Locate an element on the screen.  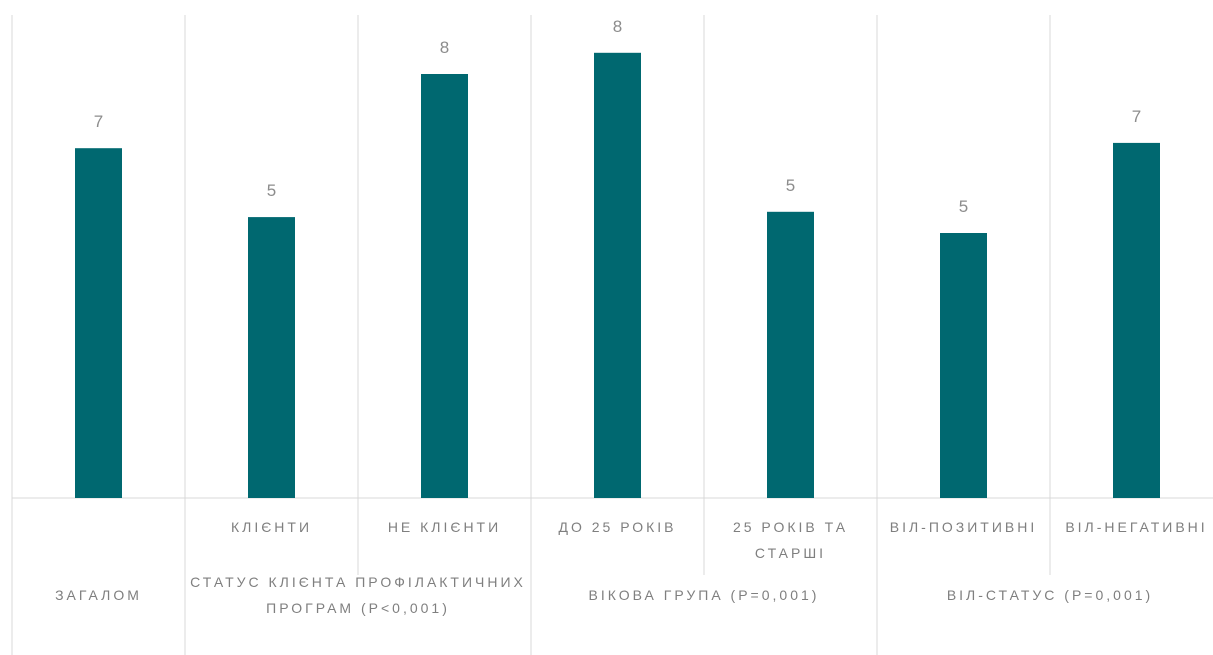
group-label: ВІКОВА ГРУПА (P=0,001) is located at coordinates (704, 595).